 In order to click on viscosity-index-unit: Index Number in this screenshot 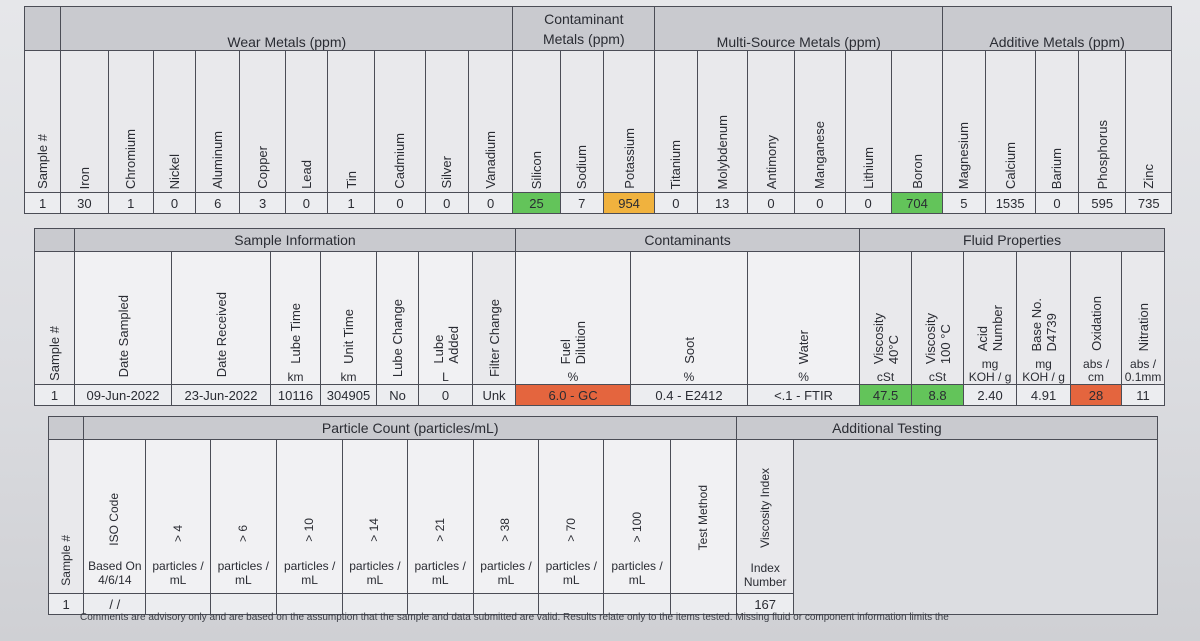, I will do `click(765, 575)`.